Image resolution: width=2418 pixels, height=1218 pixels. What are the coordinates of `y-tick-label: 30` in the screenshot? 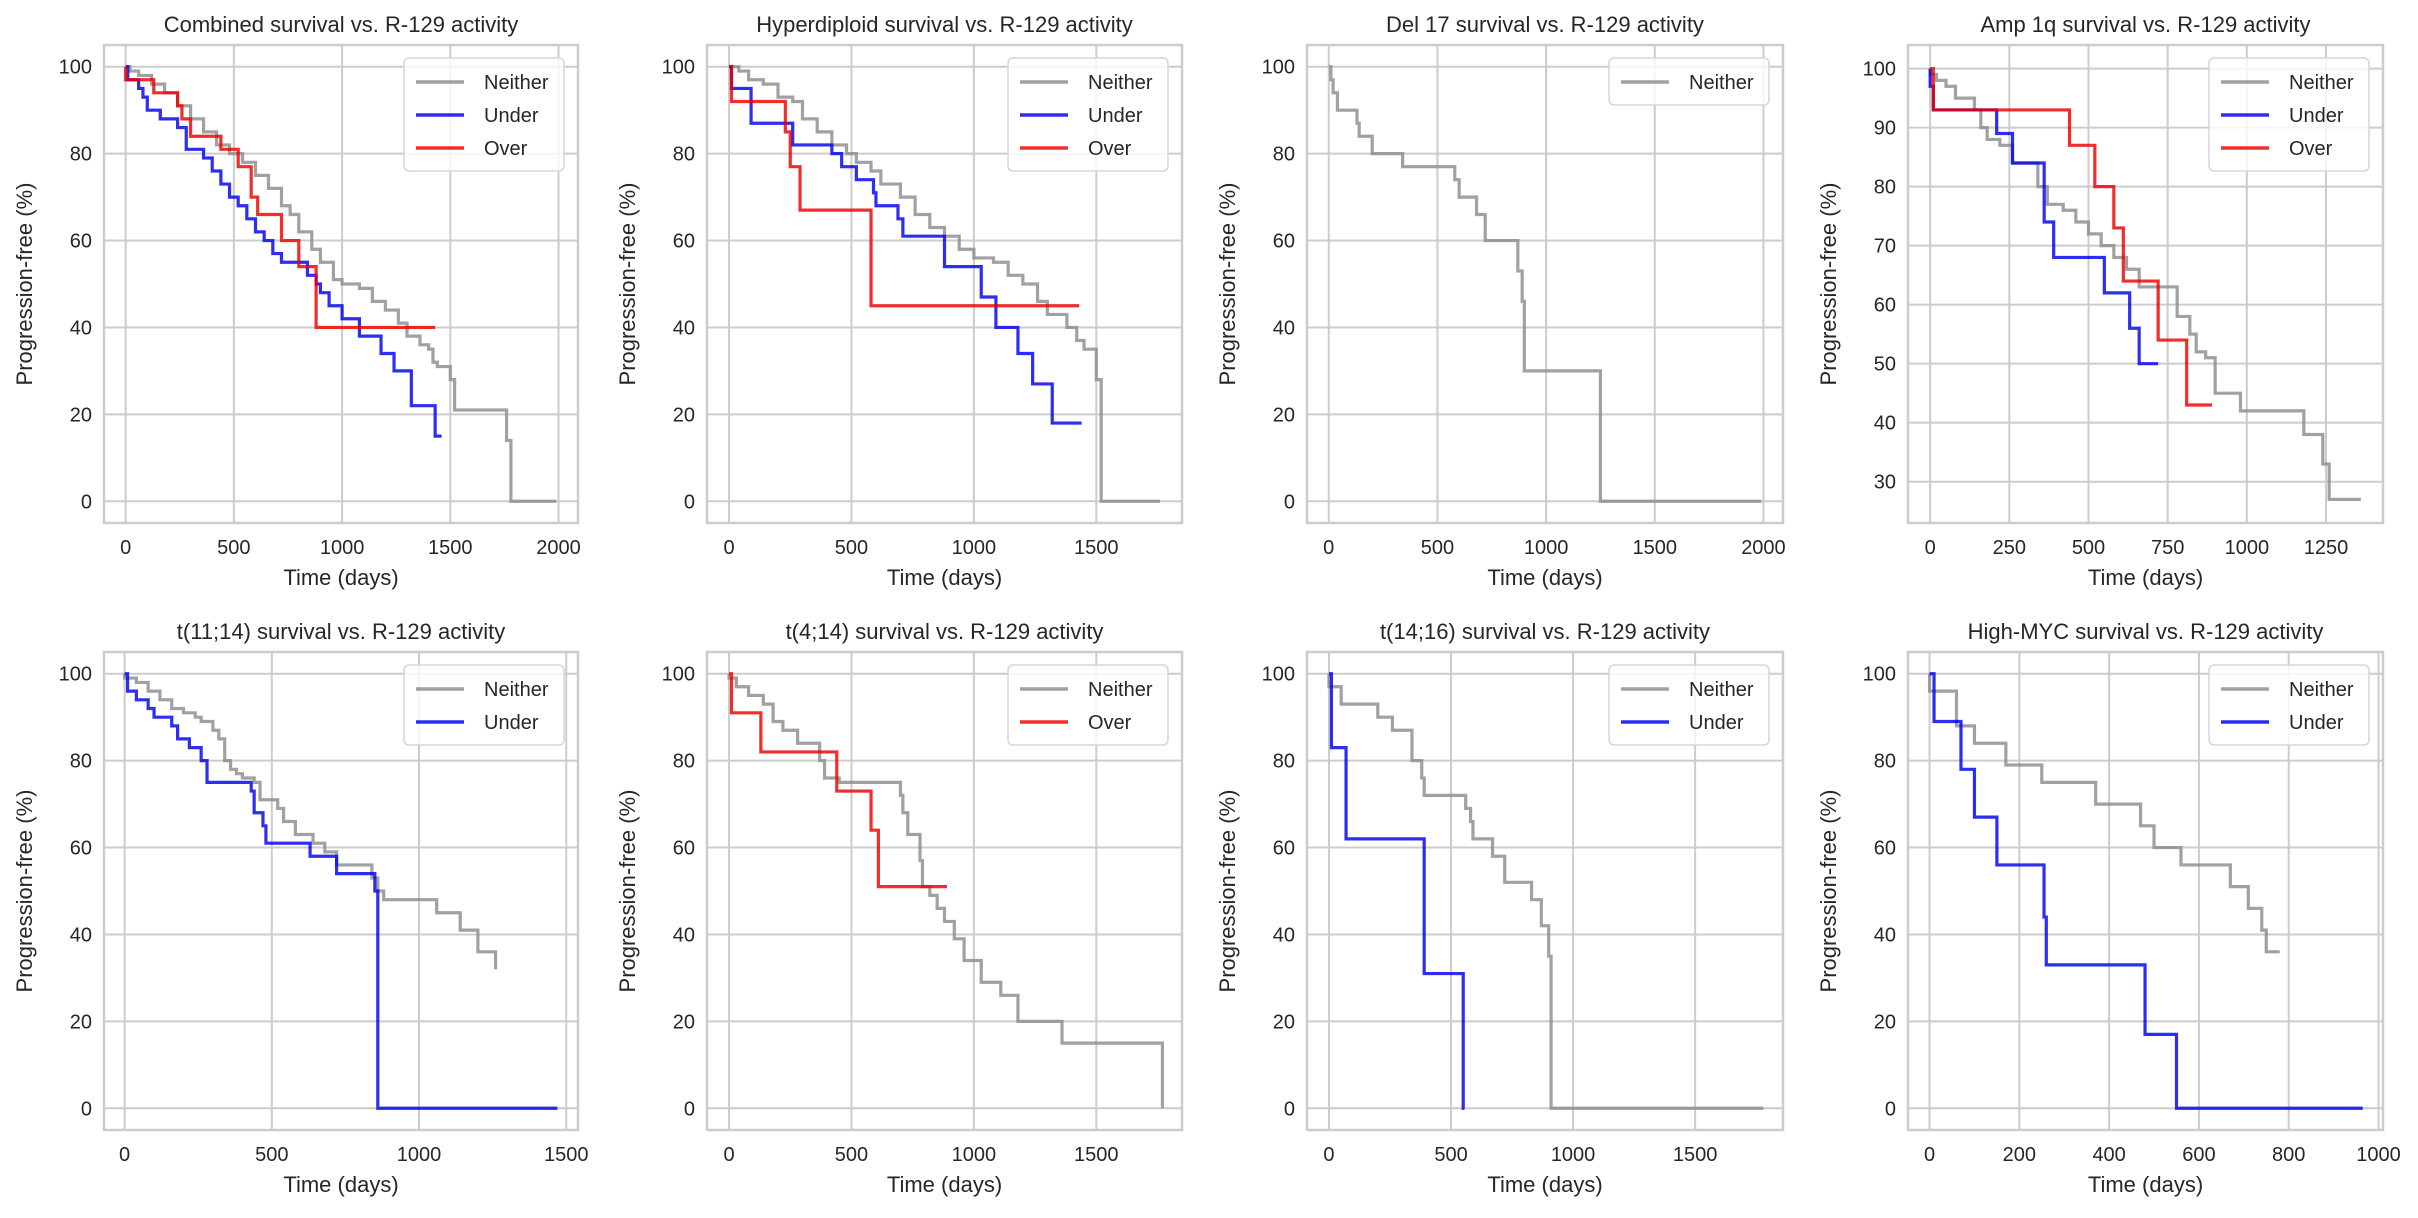 It's located at (1885, 483).